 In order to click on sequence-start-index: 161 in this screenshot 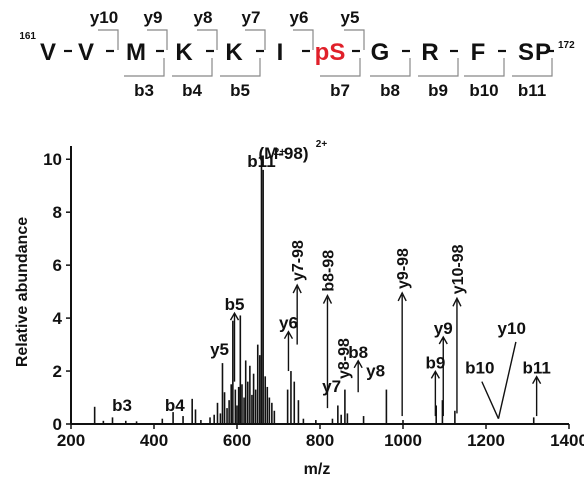, I will do `click(27, 36)`.